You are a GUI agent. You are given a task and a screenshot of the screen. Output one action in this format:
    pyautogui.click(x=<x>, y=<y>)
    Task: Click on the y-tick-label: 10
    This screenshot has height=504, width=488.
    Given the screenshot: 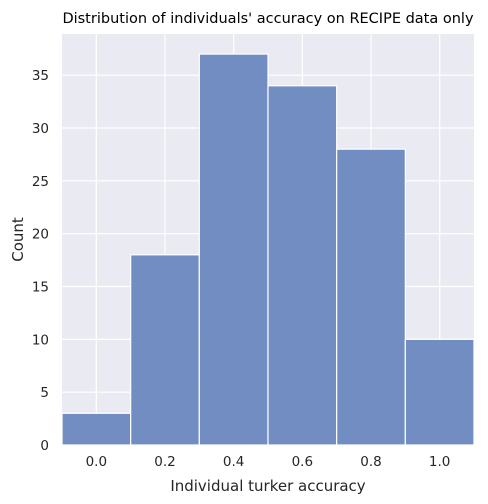 What is the action you would take?
    pyautogui.click(x=40, y=340)
    